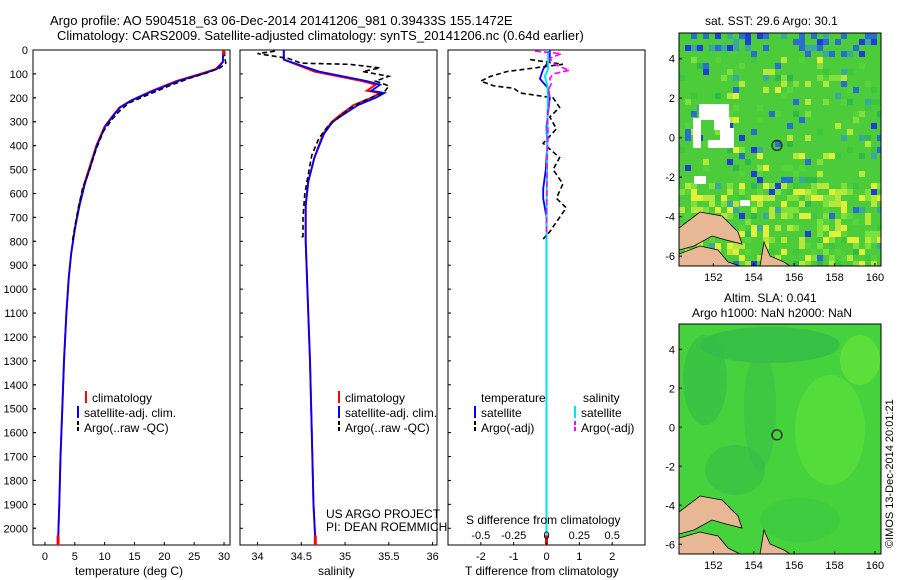  I want to click on temperature-argo-line, so click(149, 146).